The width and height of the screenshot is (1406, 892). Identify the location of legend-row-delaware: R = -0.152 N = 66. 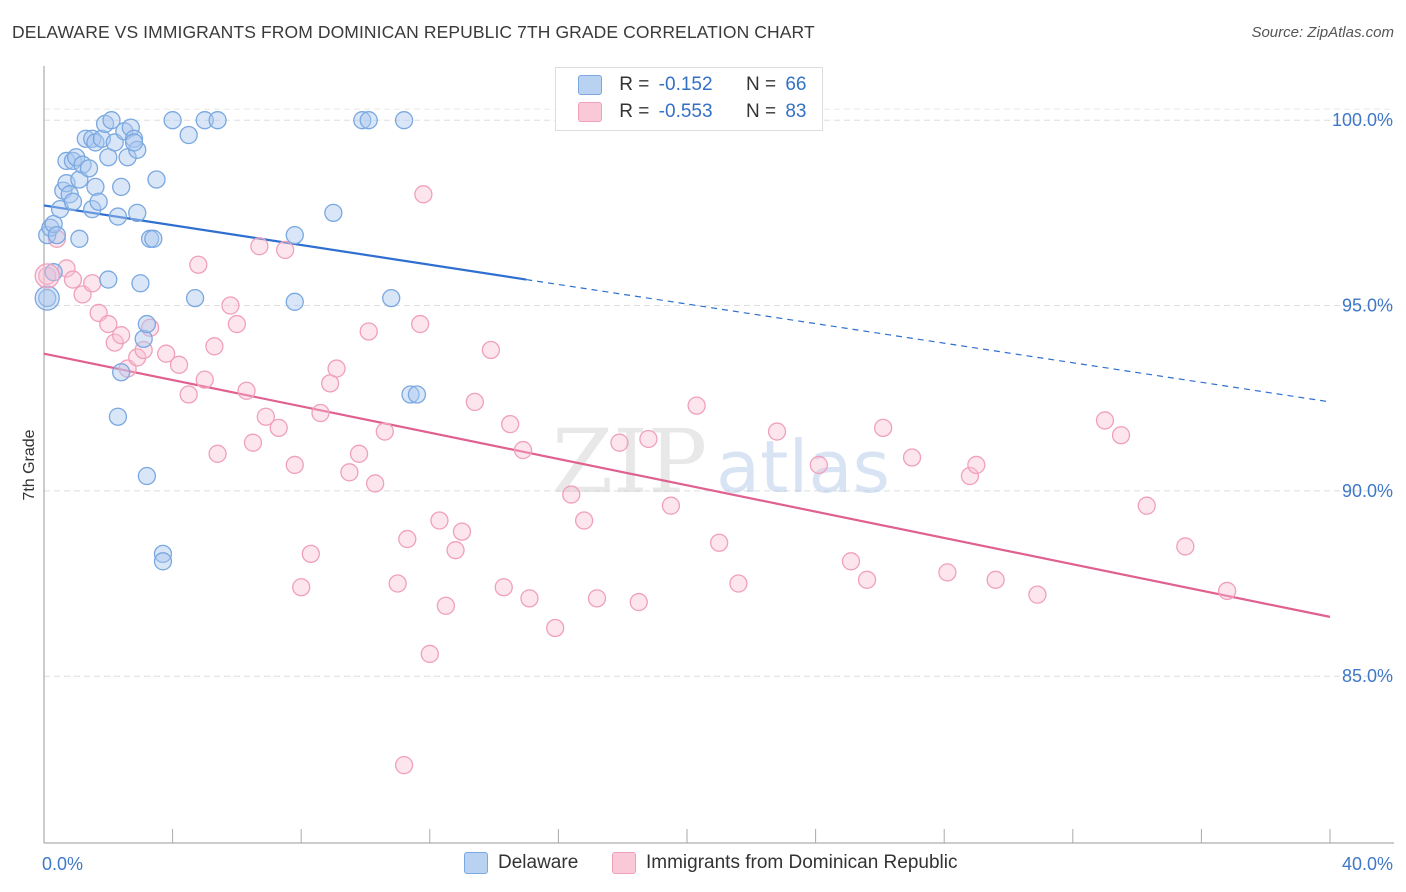
(692, 87).